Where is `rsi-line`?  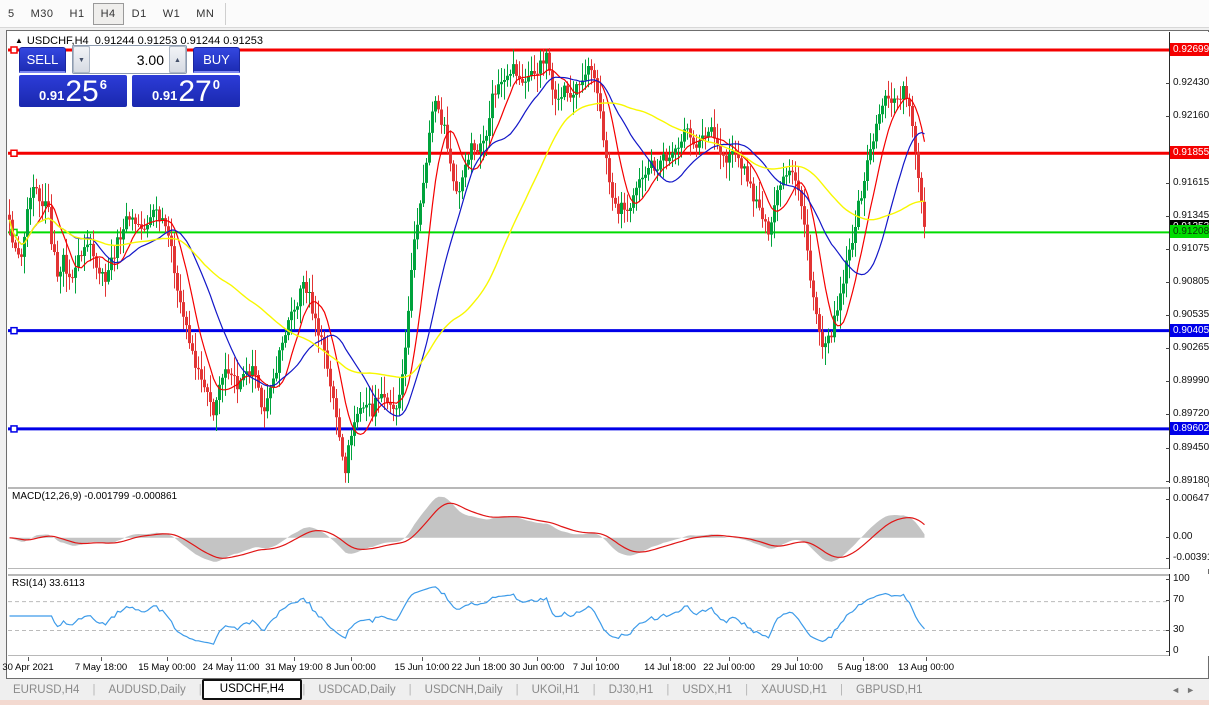 rsi-line is located at coordinates (467, 615).